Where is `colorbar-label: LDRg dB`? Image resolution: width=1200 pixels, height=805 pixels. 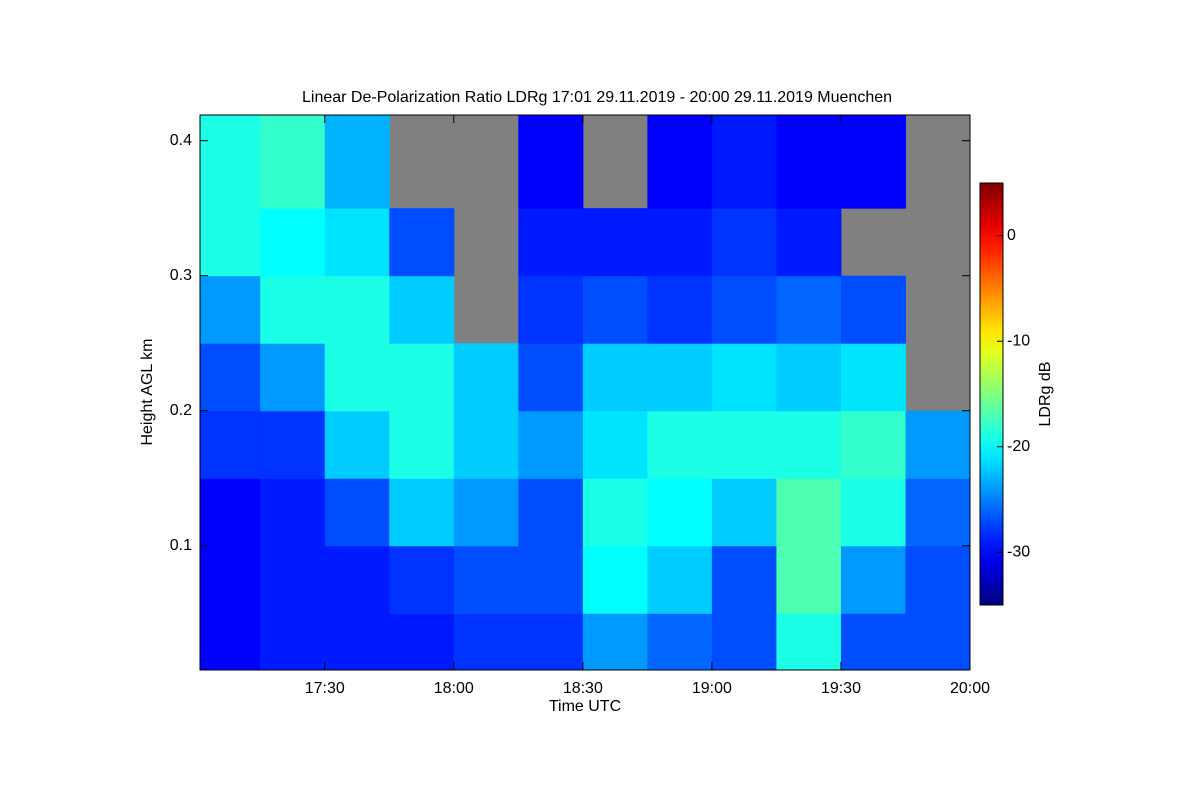
colorbar-label: LDRg dB is located at coordinates (1045, 394).